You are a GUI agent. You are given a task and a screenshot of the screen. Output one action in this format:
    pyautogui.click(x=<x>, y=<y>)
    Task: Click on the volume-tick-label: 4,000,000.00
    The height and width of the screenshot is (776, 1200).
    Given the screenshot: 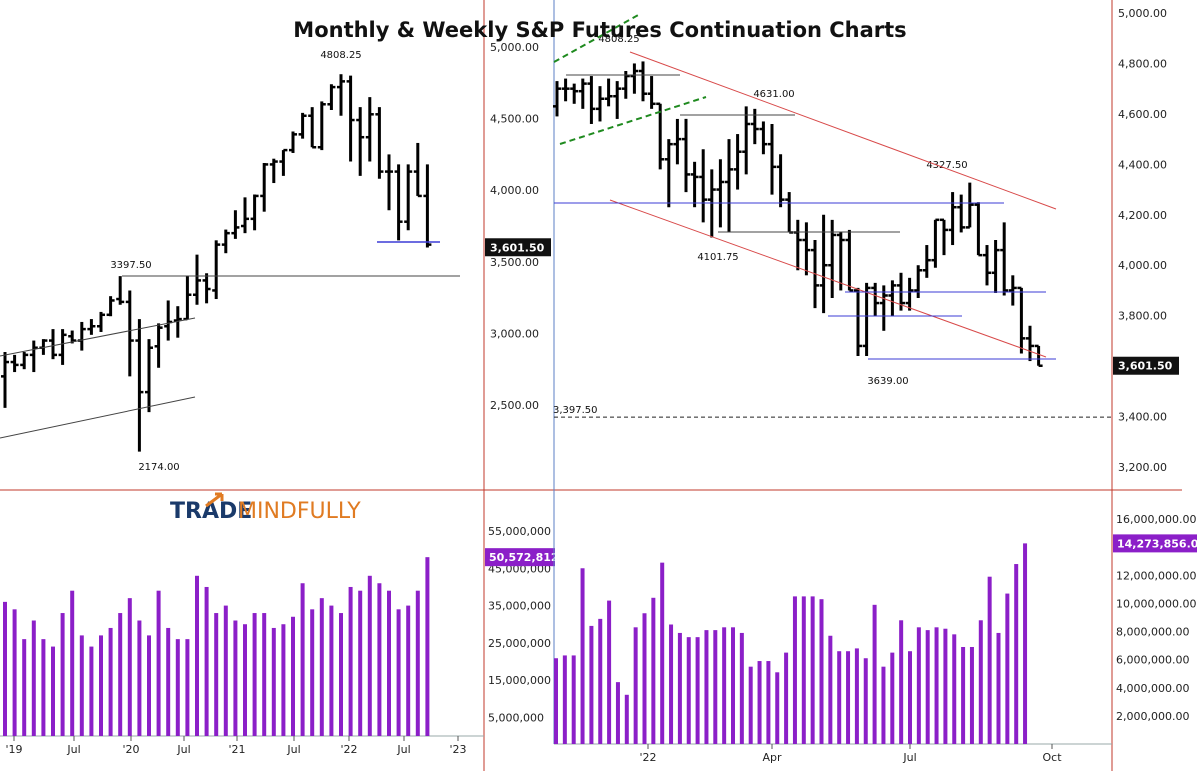 What is the action you would take?
    pyautogui.click(x=1152, y=688)
    